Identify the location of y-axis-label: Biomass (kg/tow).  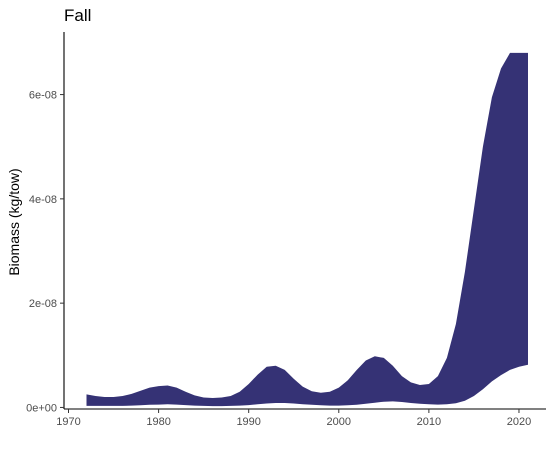
(14, 221).